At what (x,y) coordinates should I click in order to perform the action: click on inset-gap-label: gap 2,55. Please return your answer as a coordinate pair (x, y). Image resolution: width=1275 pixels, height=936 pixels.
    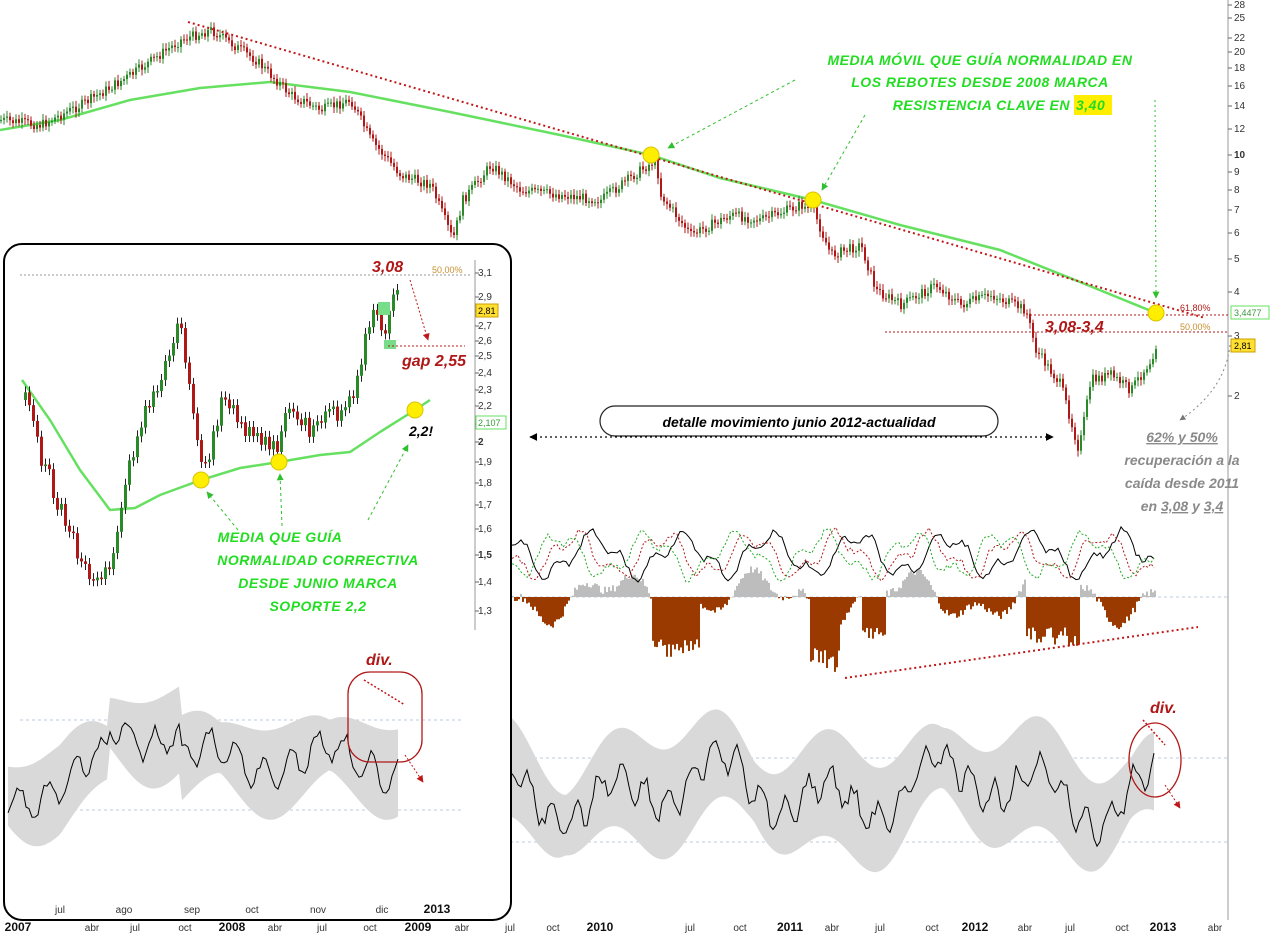
    Looking at the image, I should click on (434, 361).